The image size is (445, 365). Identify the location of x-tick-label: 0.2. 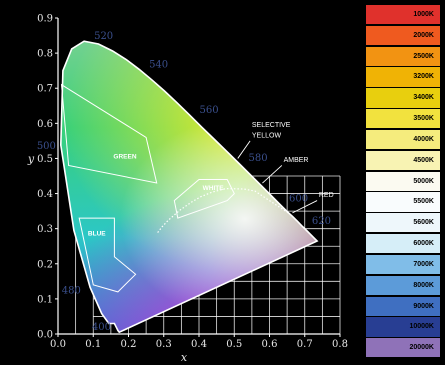
(129, 344).